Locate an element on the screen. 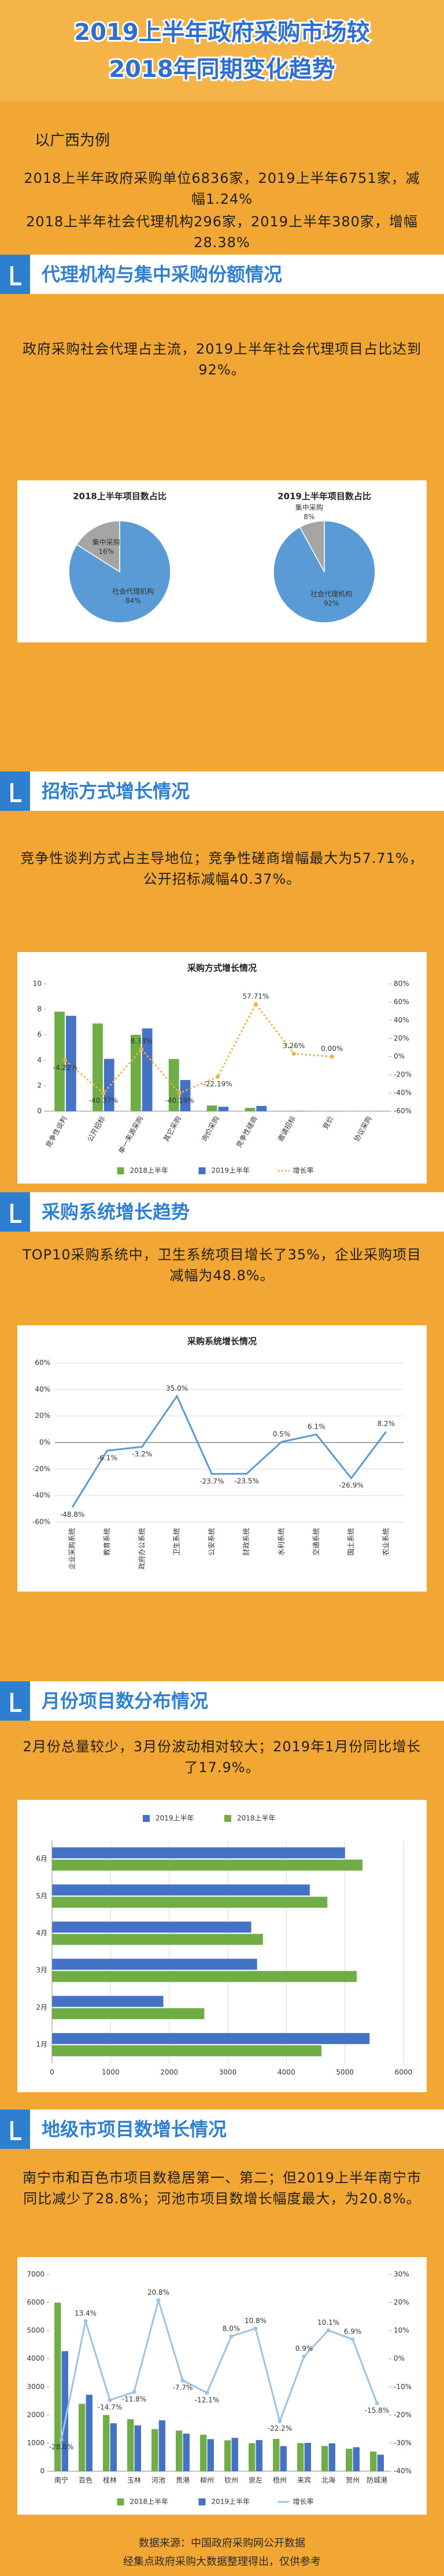 The image size is (444, 2576). section-title: 地级市项目数增长情况 is located at coordinates (135, 2129).